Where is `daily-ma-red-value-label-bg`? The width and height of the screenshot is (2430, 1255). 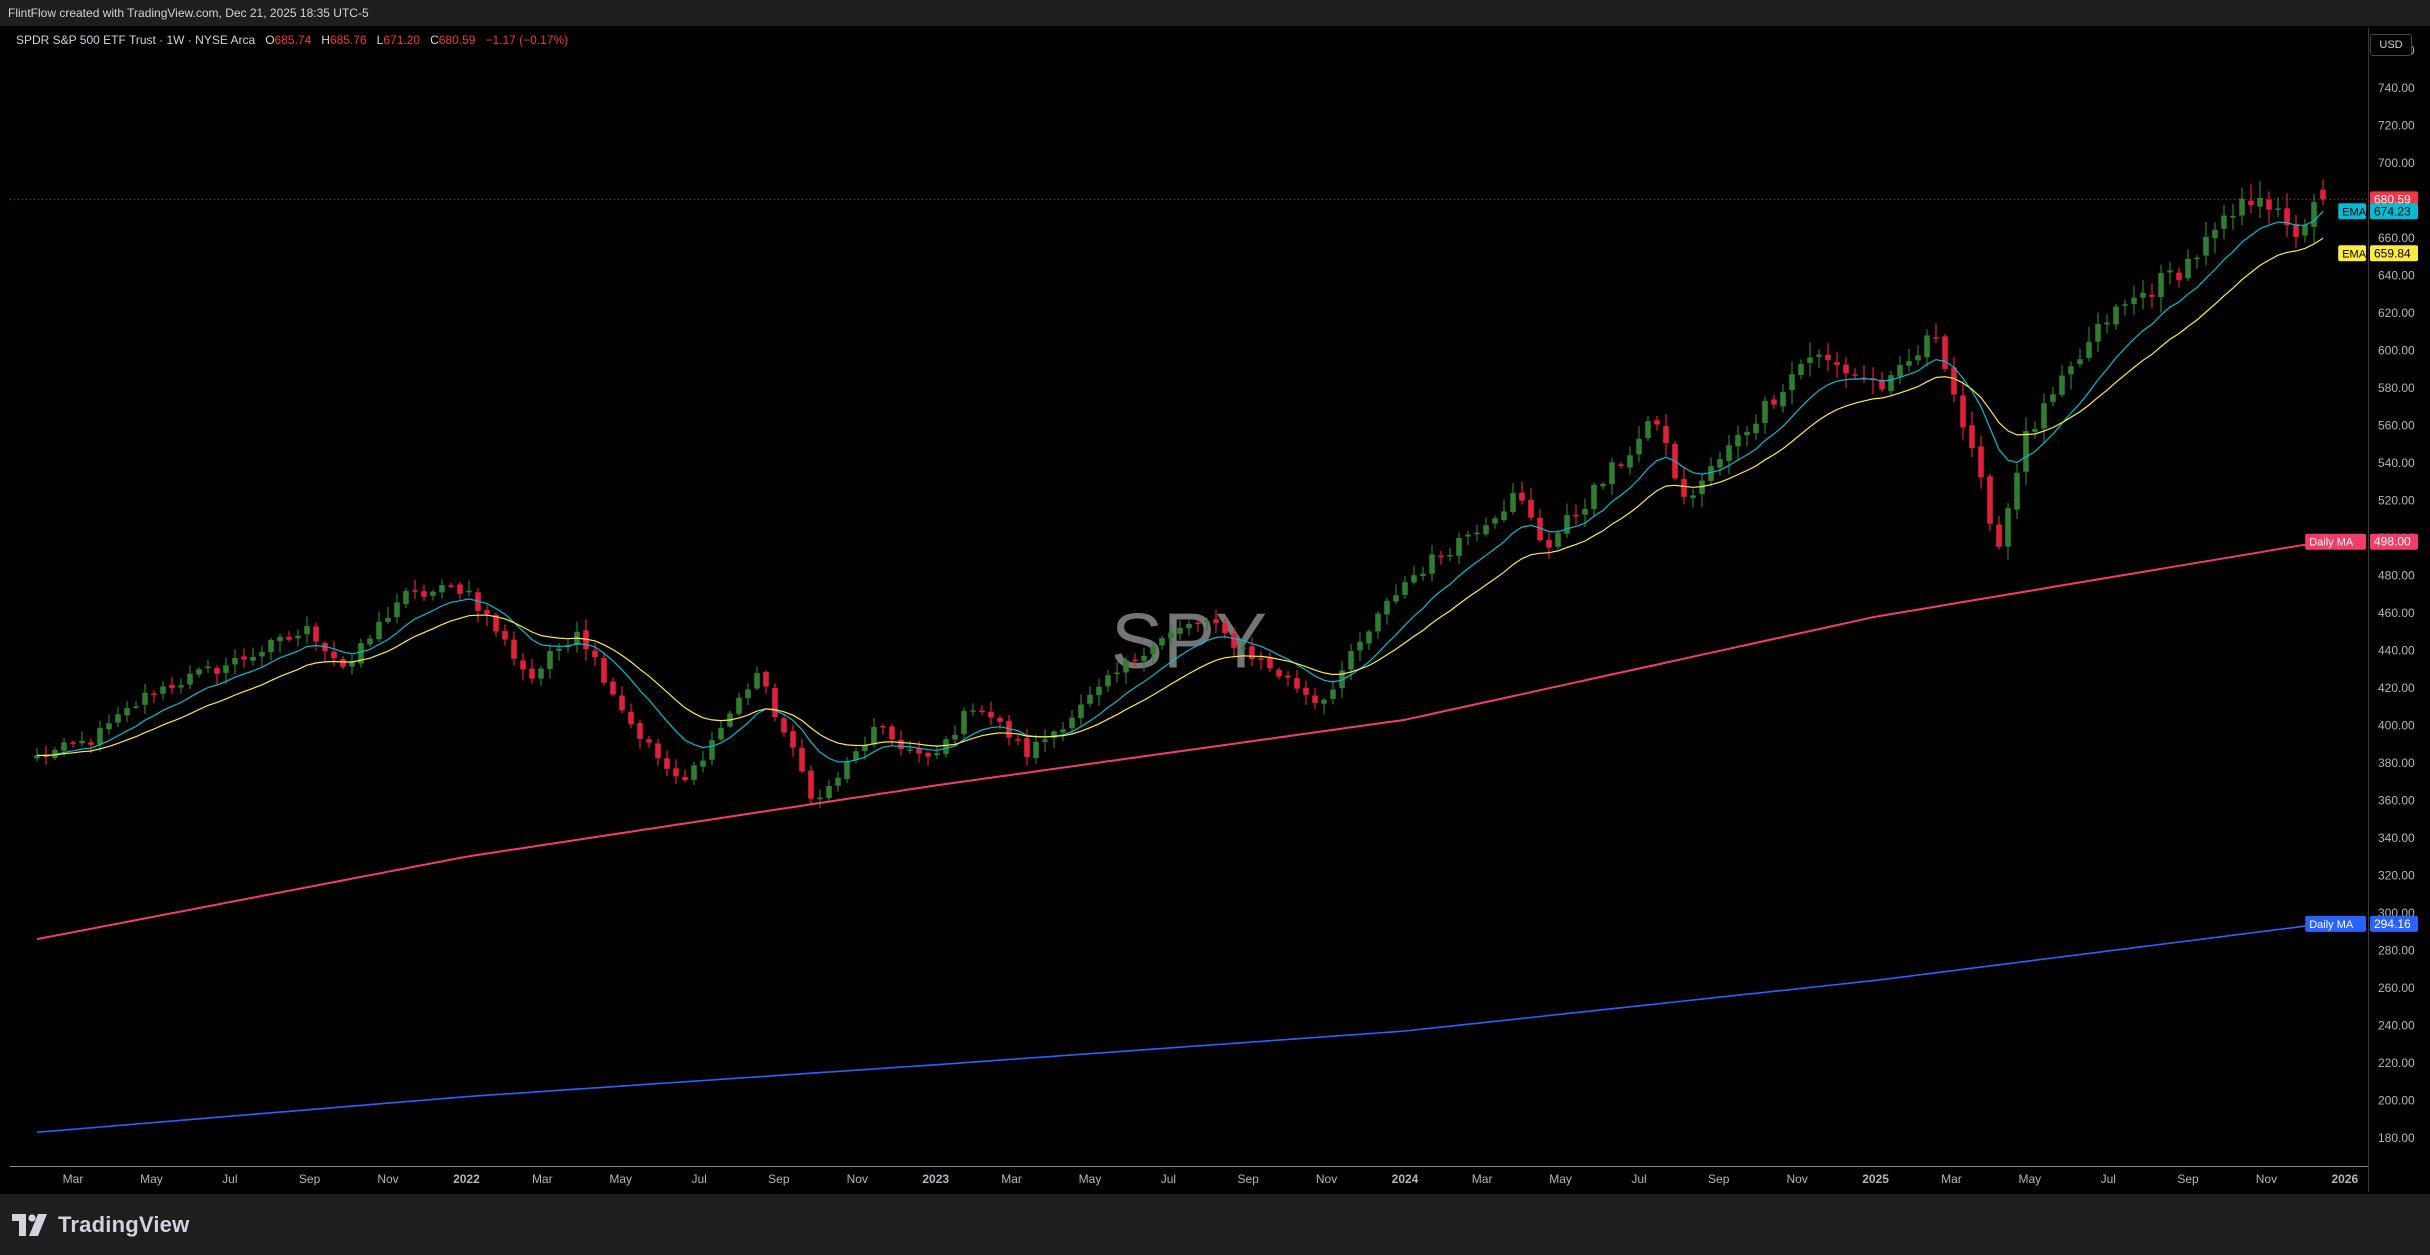 daily-ma-red-value-label-bg is located at coordinates (2394, 541).